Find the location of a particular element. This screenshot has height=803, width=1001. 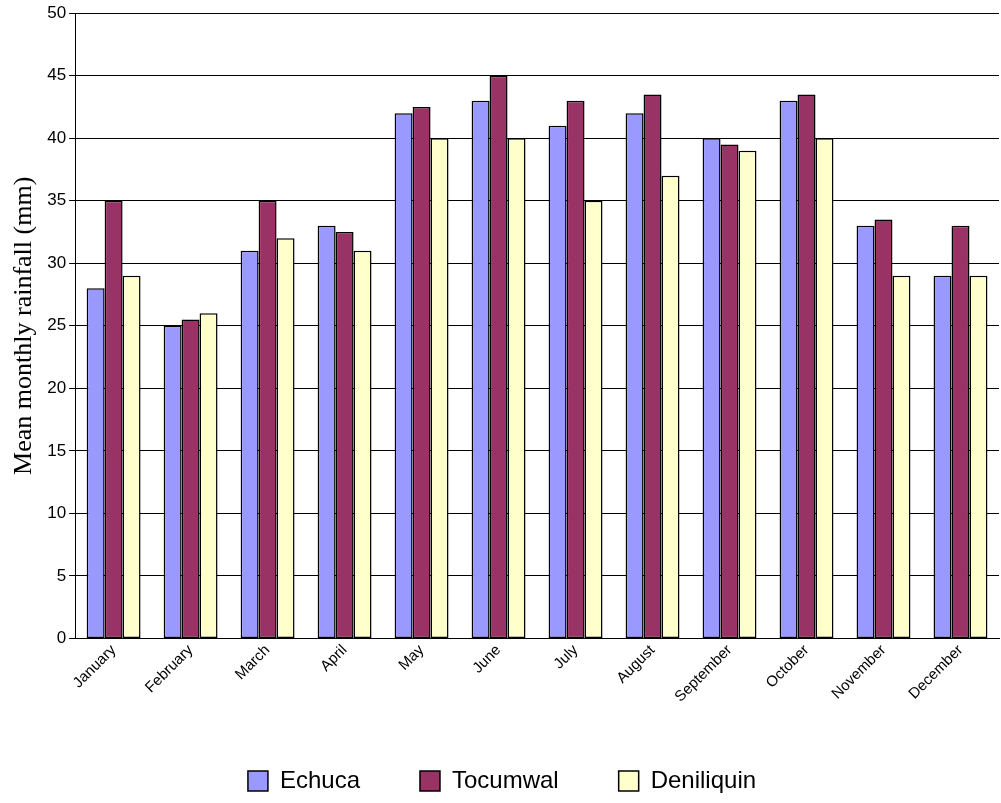

y-tick-label: 25 is located at coordinates (57, 325).